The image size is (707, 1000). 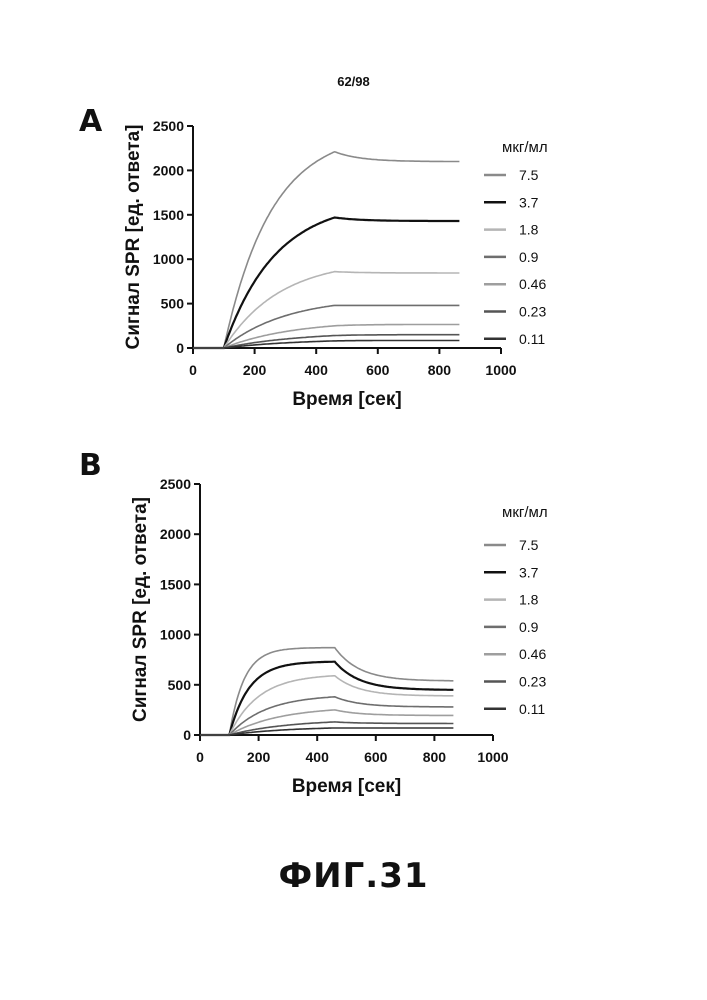 What do you see at coordinates (175, 584) in the screenshot?
I see `y-tick-label: 1500` at bounding box center [175, 584].